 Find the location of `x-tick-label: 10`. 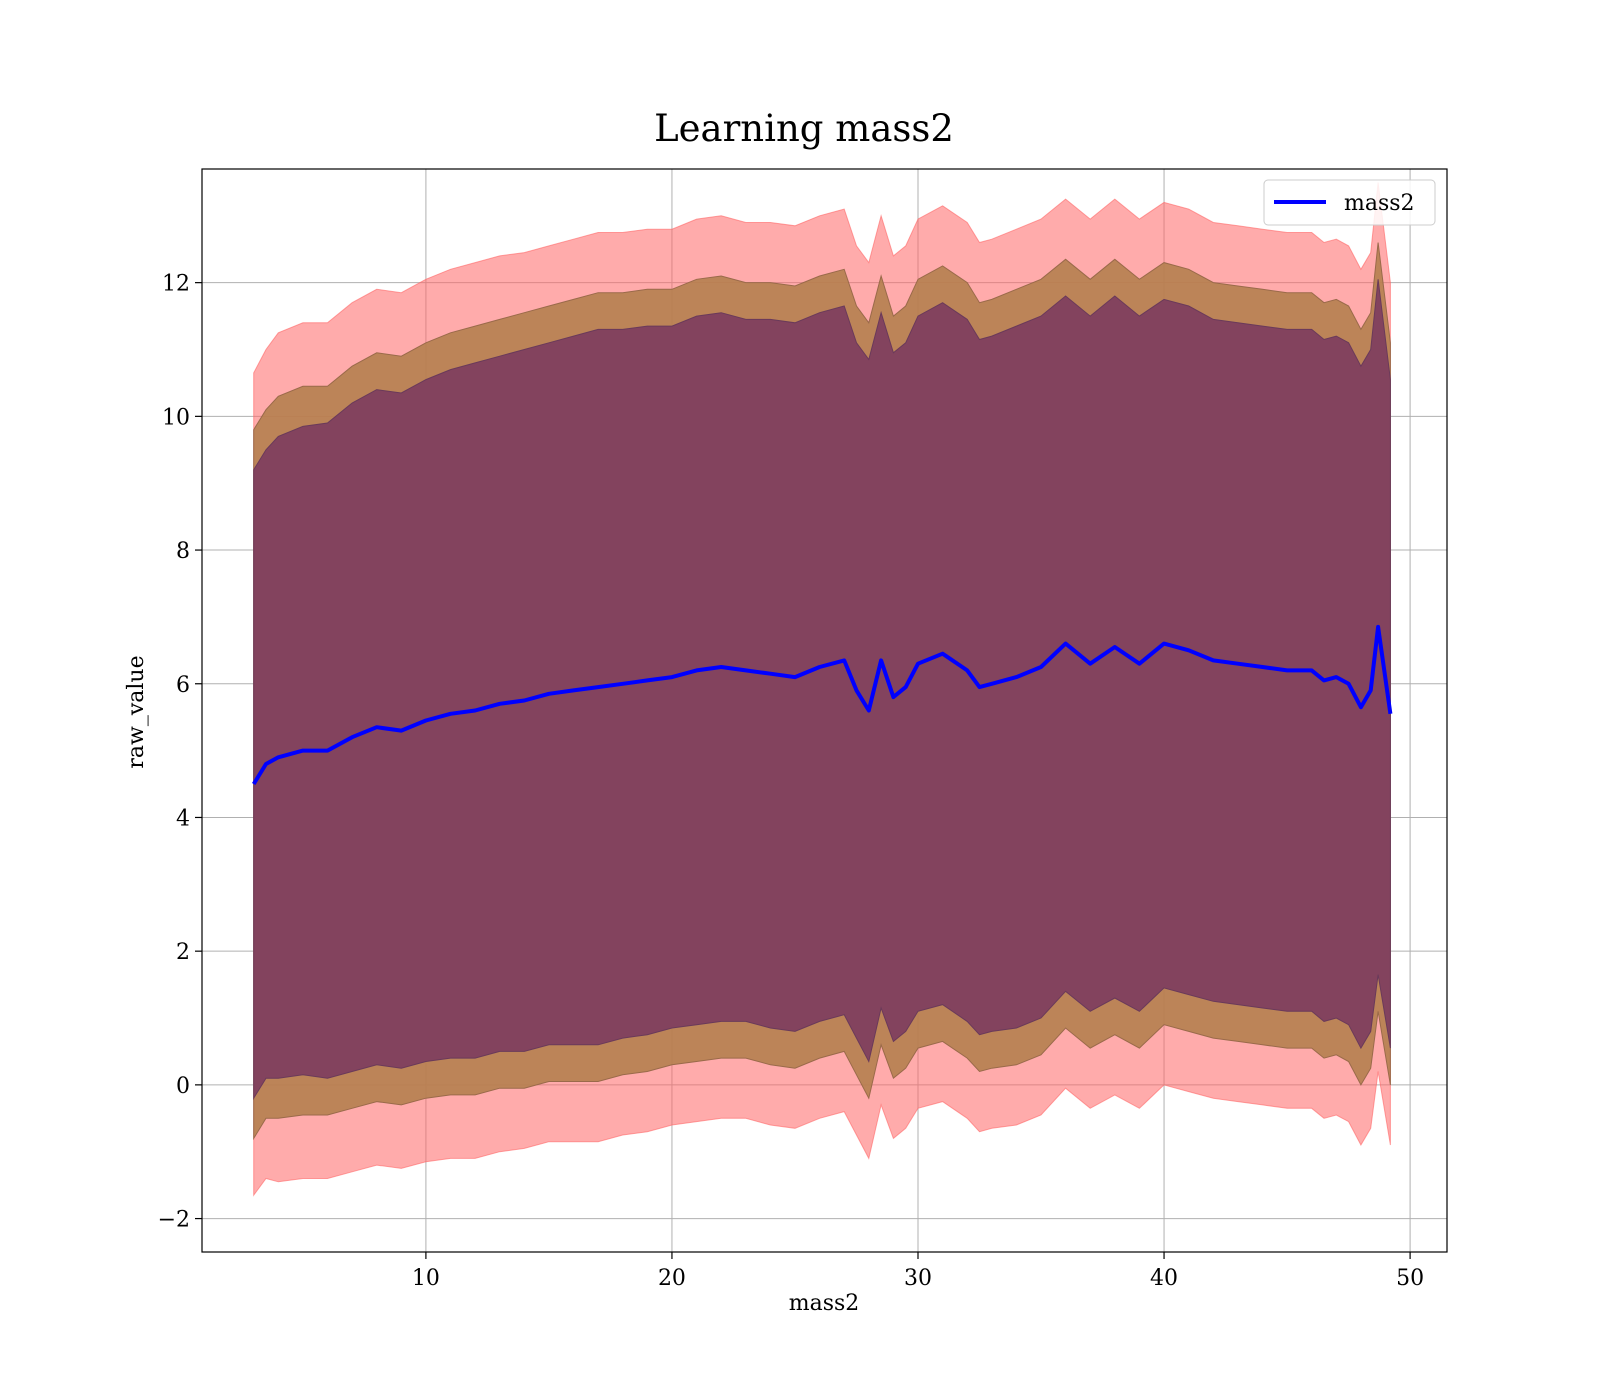

x-tick-label: 10 is located at coordinates (426, 1278).